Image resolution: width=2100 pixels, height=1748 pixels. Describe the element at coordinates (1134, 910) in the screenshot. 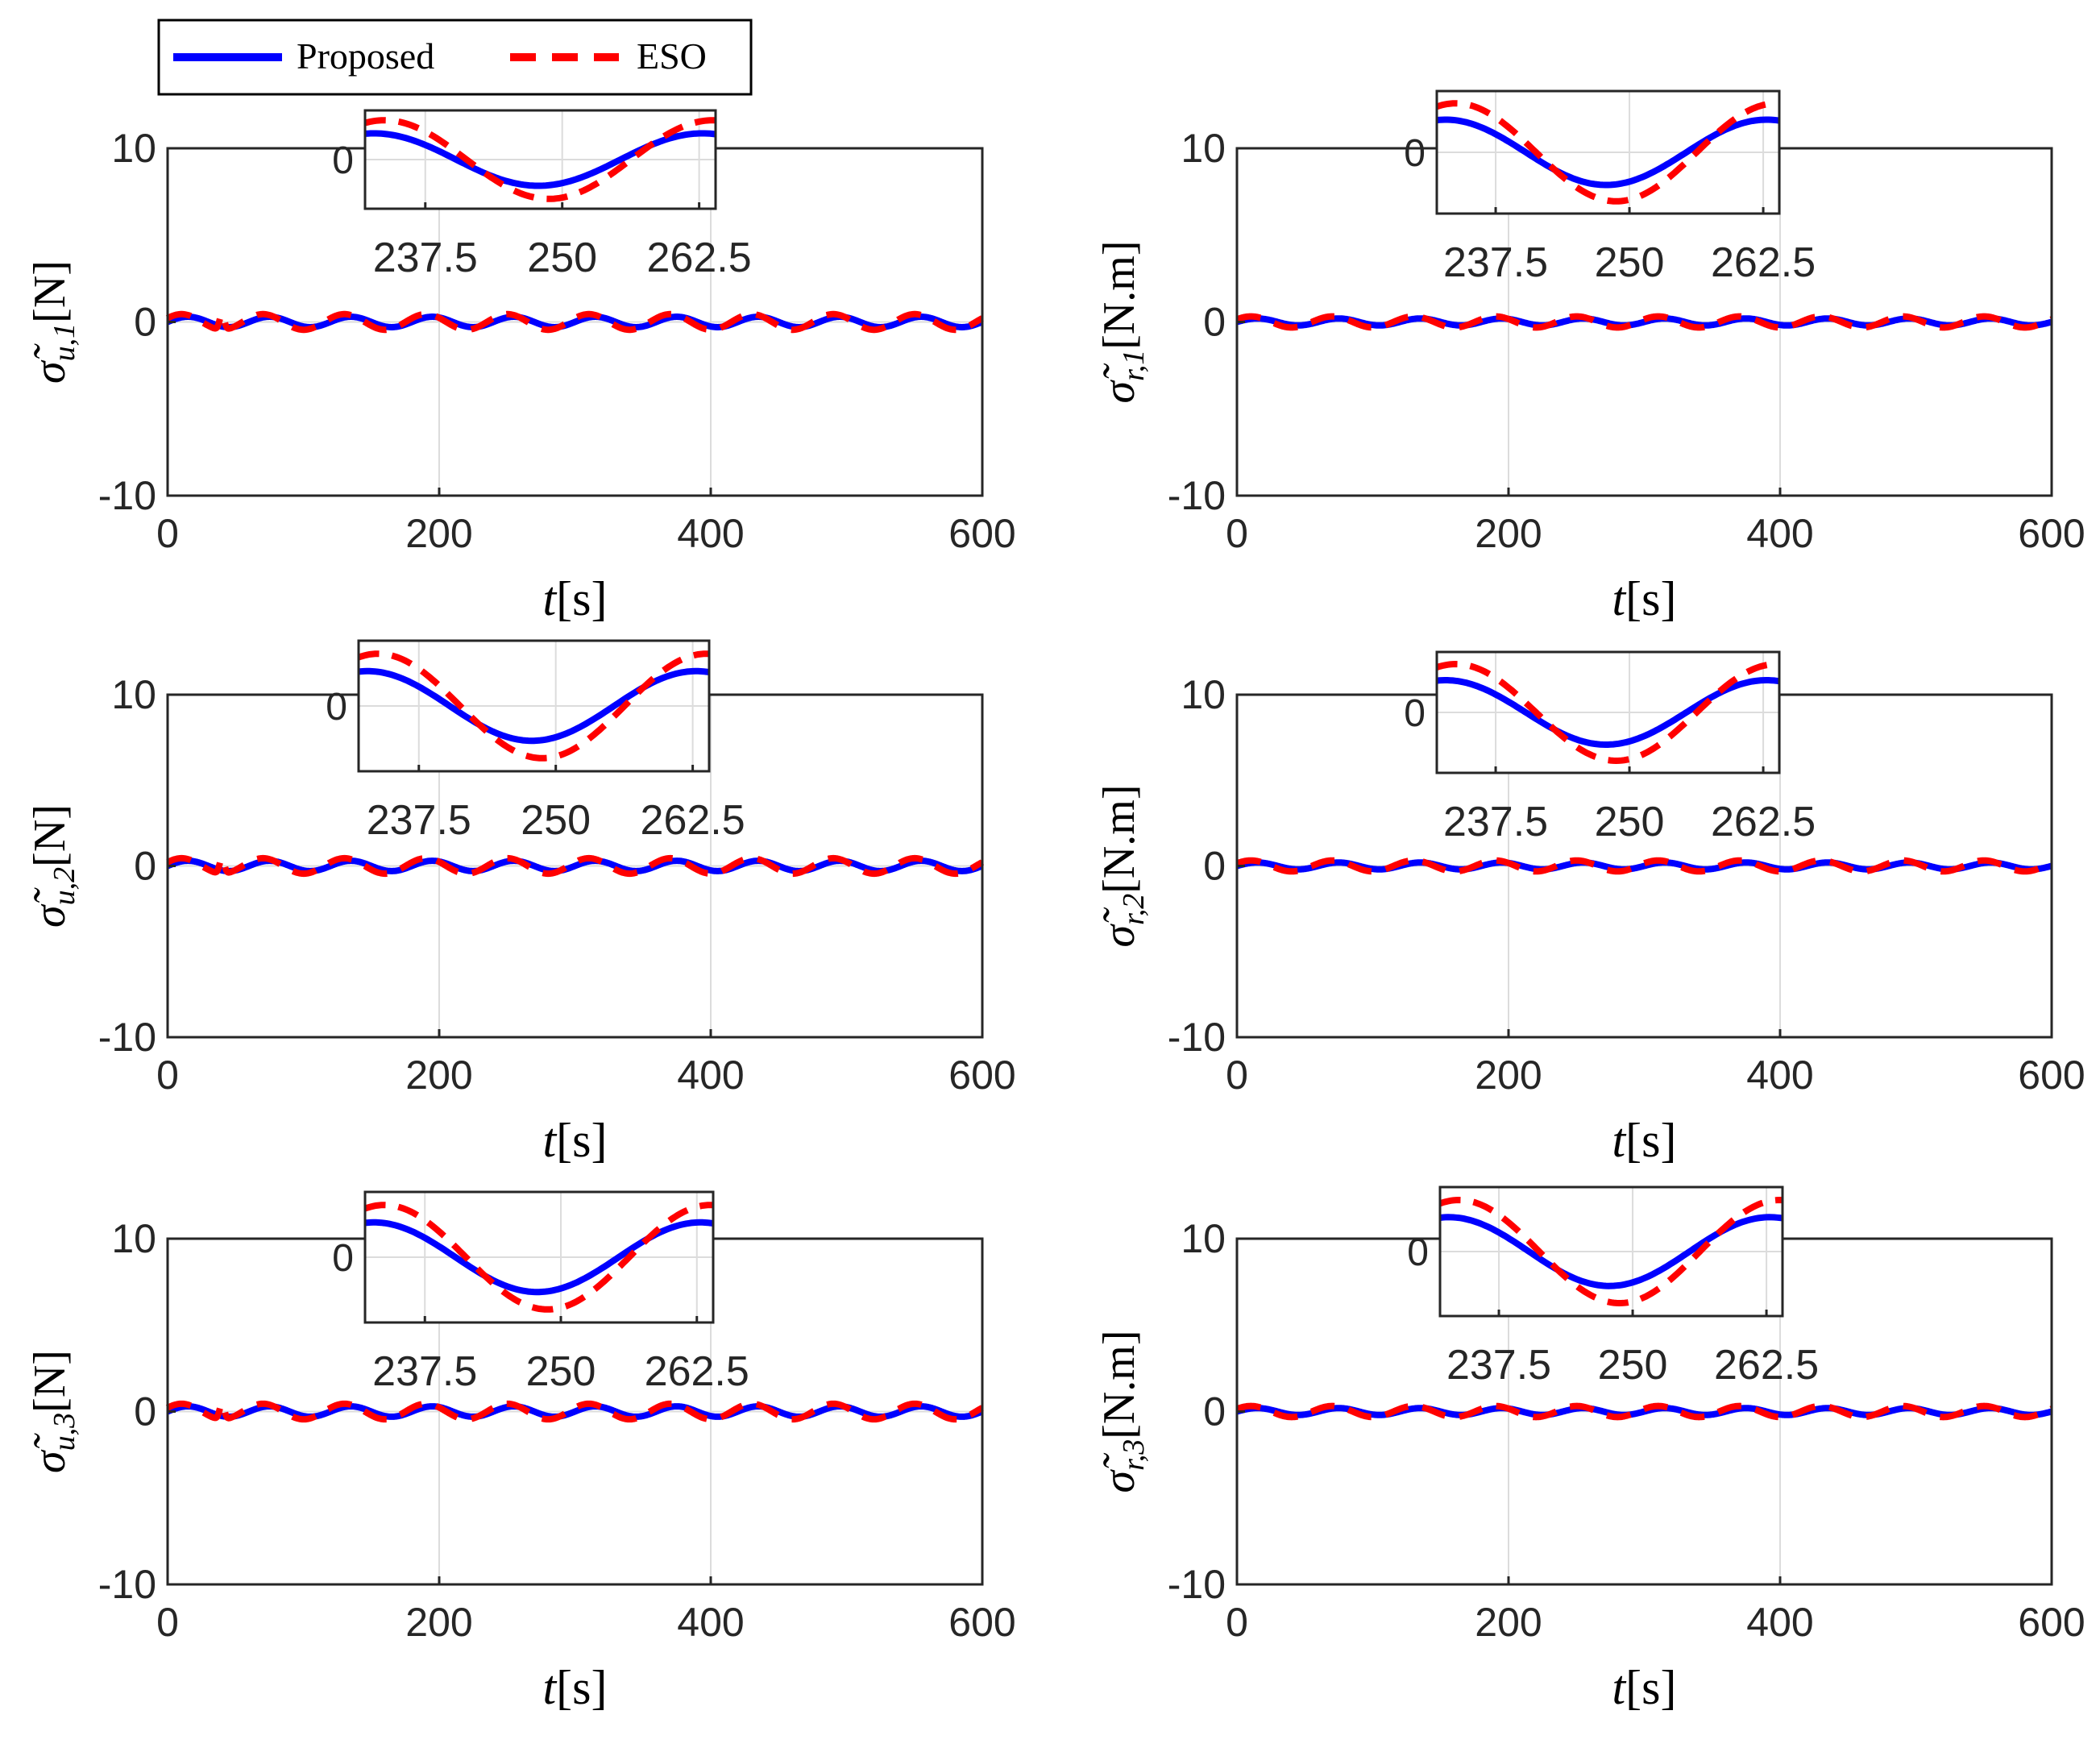

I see `y-axis-subscript: r,2` at that location.